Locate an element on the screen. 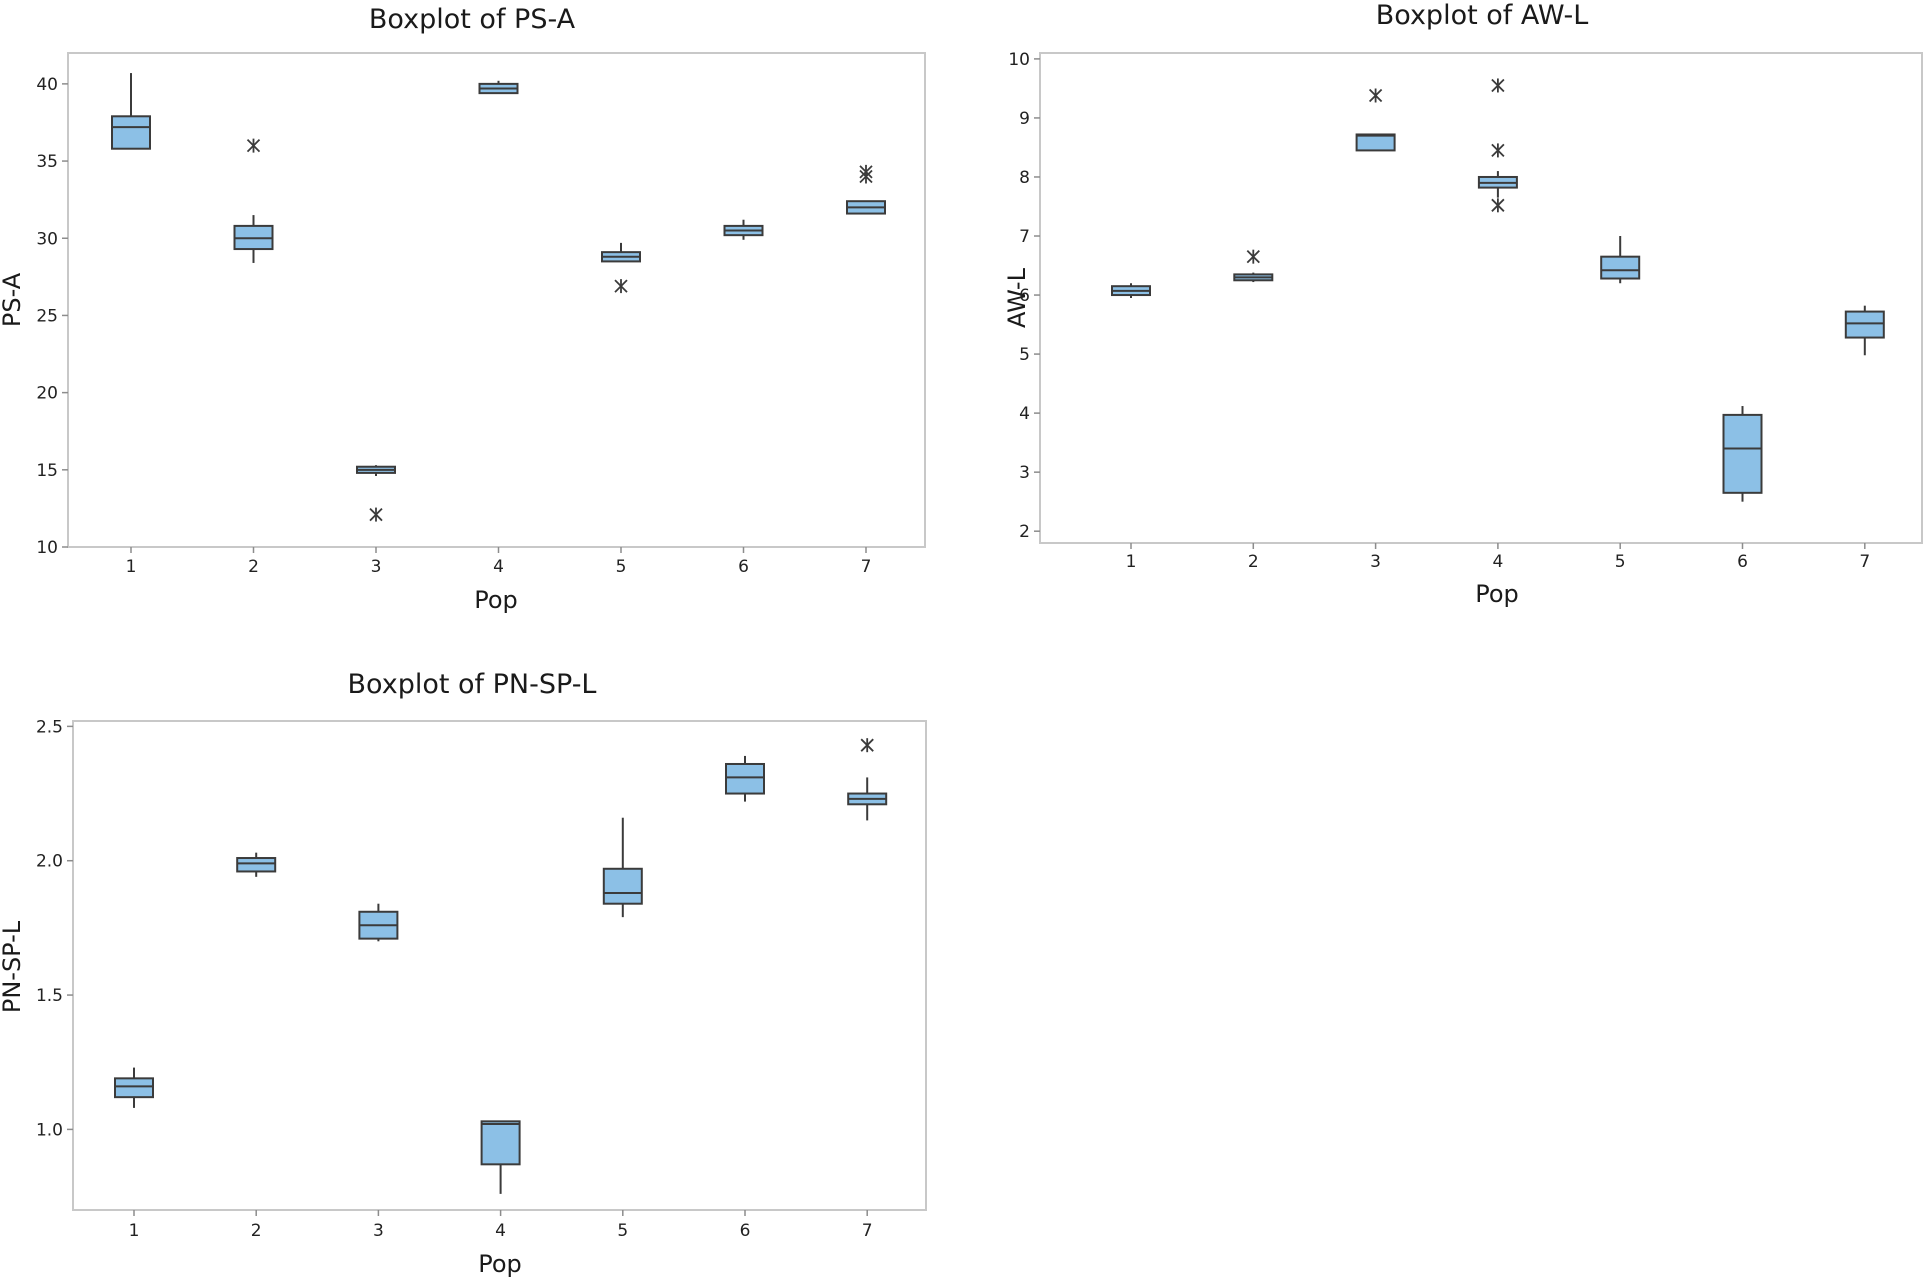  x-tick-label-aw-l: 1 is located at coordinates (1131, 562).